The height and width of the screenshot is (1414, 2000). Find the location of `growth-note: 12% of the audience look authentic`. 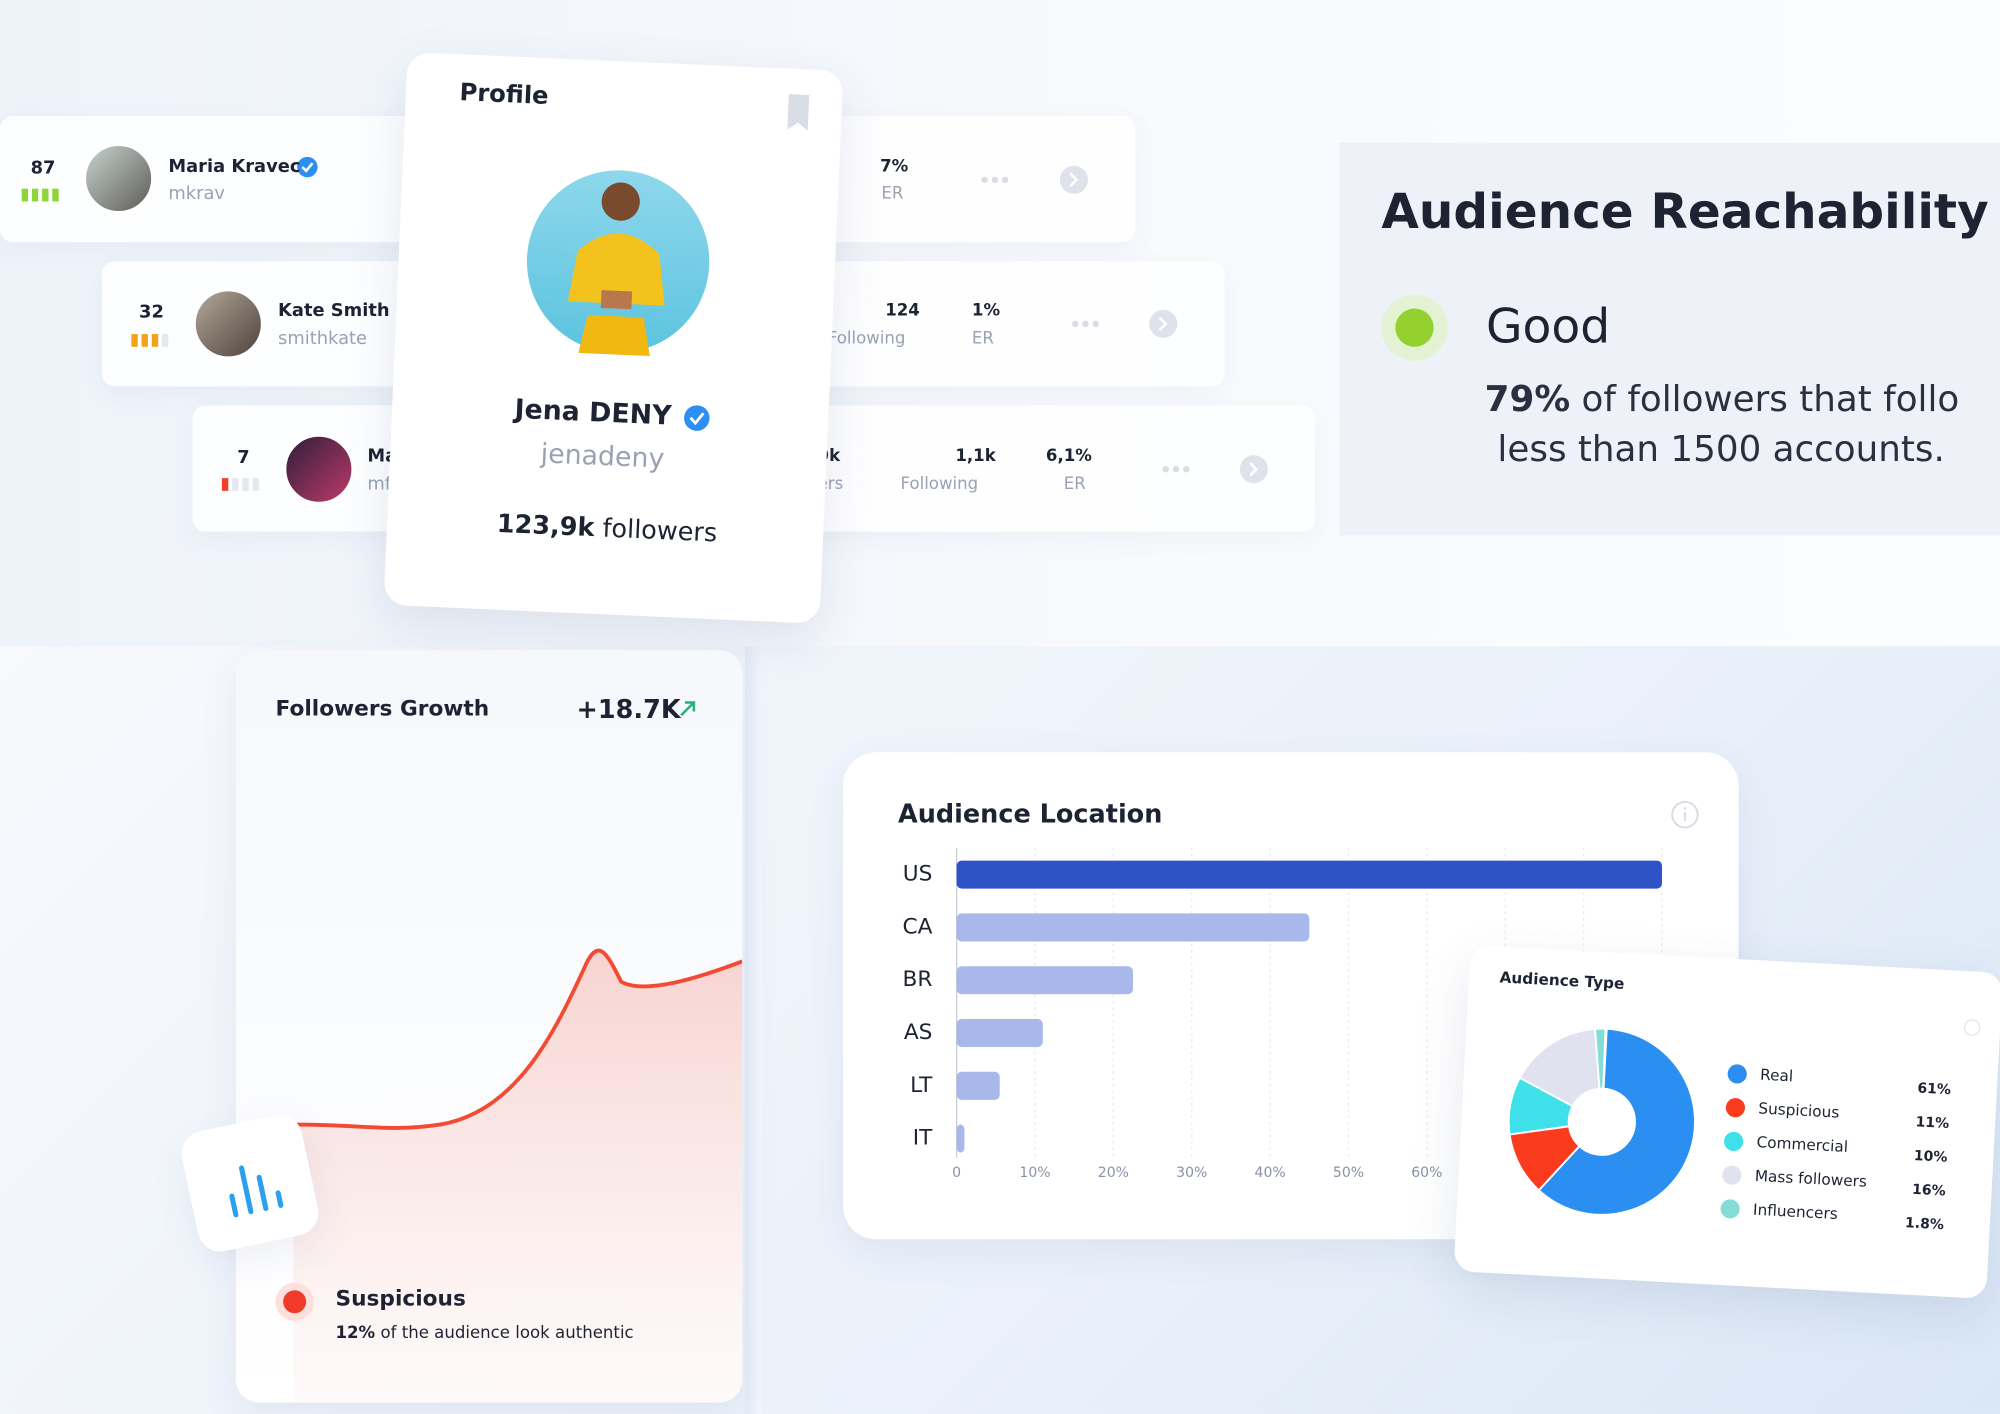

growth-note: 12% of the audience look authentic is located at coordinates (484, 1333).